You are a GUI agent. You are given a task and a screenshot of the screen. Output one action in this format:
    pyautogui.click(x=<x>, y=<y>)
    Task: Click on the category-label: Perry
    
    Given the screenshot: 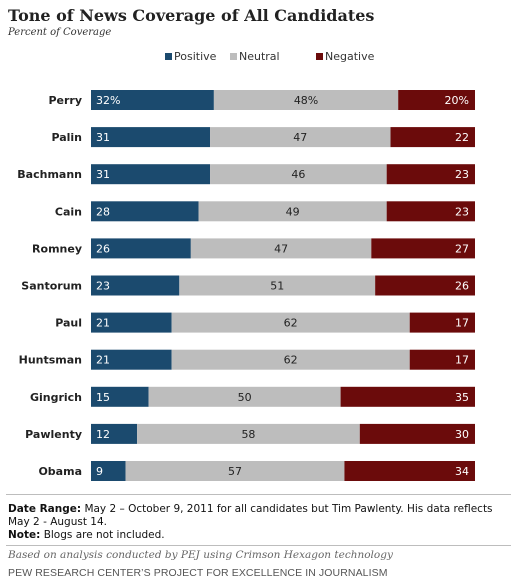 What is the action you would take?
    pyautogui.click(x=65, y=100)
    